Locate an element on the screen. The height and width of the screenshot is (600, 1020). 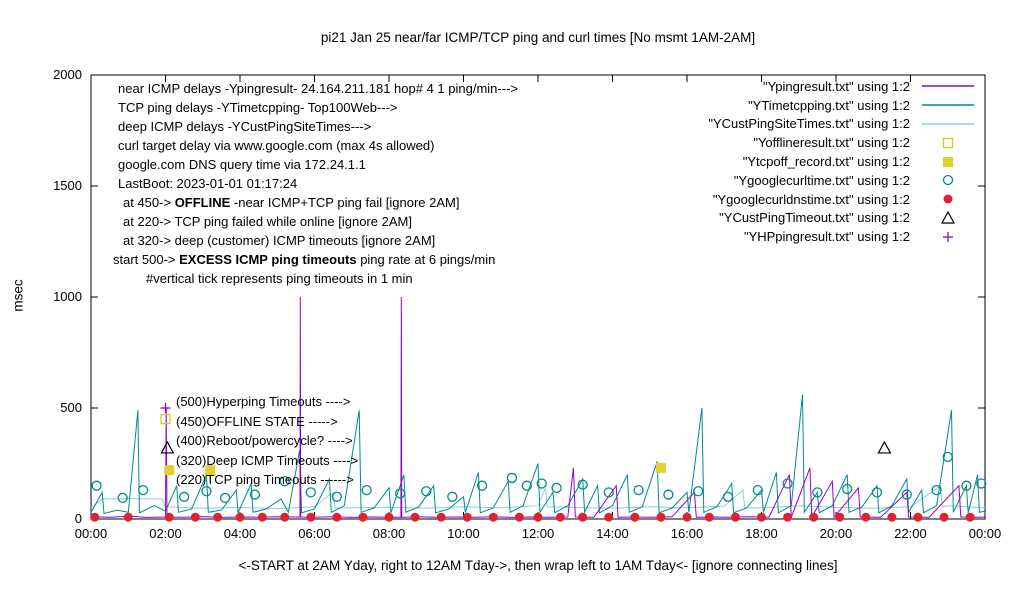
callout-line: (450)OFFLINE STATE -----> is located at coordinates (257, 421).